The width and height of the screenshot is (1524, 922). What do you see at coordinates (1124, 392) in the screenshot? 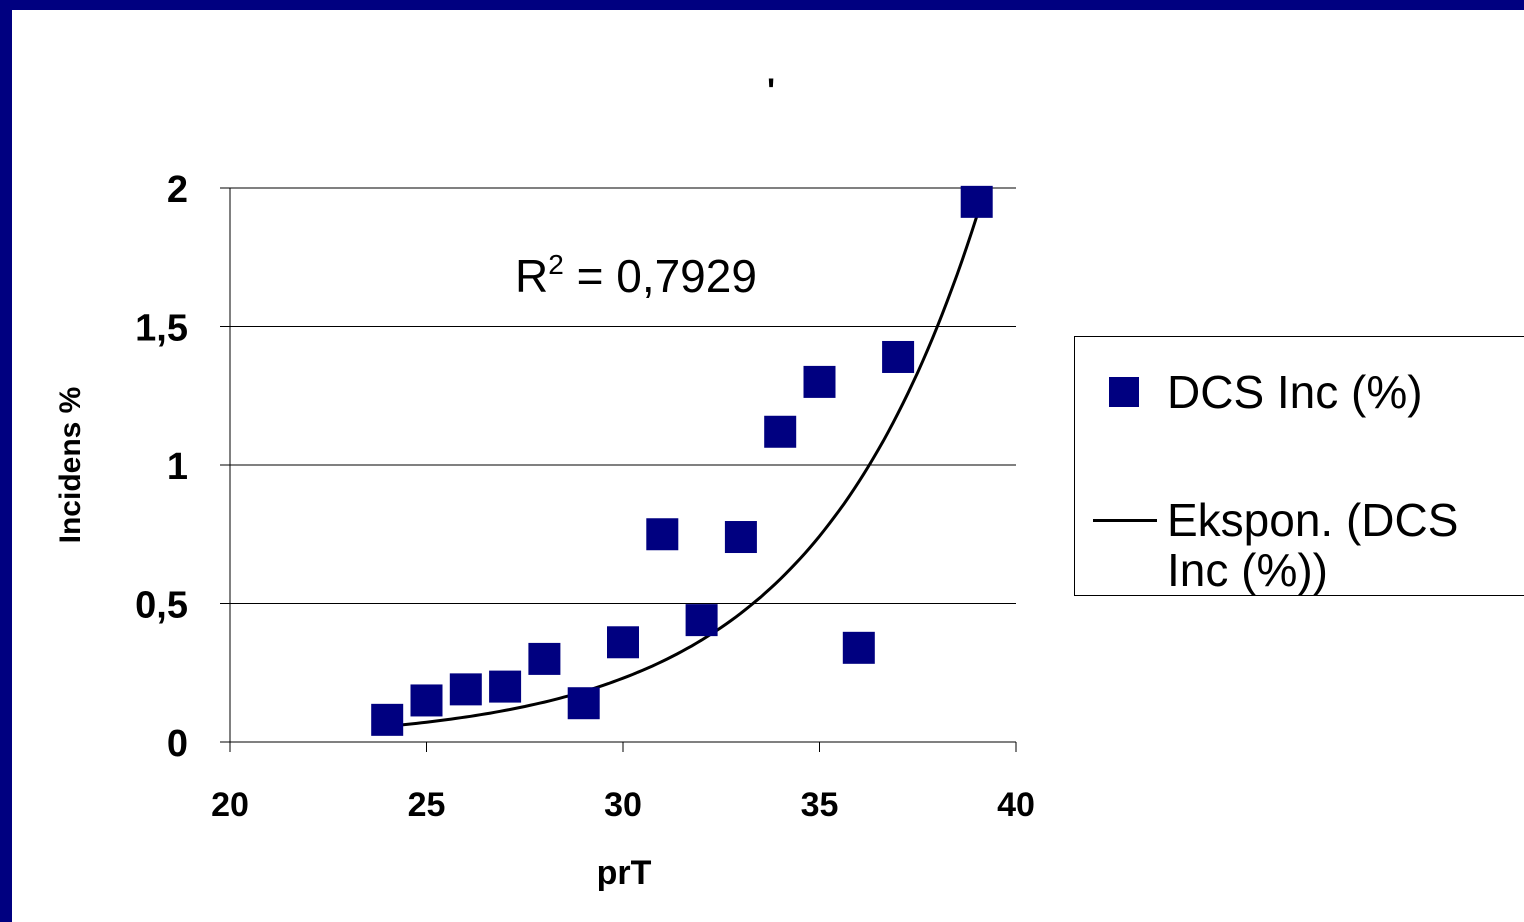
I see `legend-square-marker` at bounding box center [1124, 392].